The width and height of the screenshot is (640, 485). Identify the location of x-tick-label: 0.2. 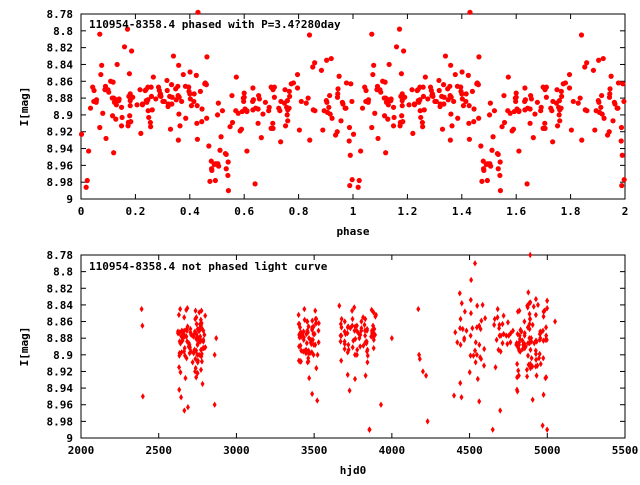
(135, 211).